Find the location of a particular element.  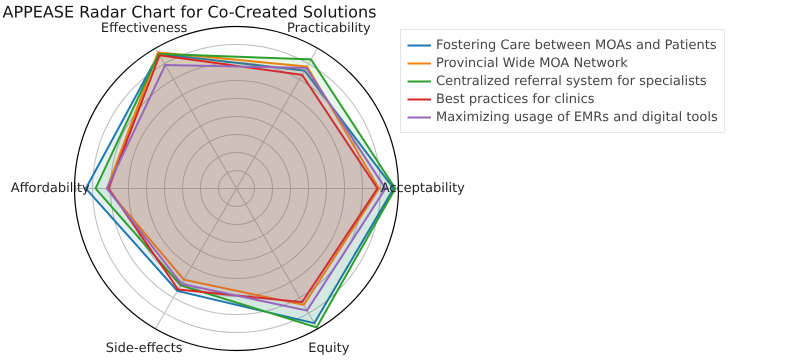

spoke-label: Effectiveness is located at coordinates (144, 28).